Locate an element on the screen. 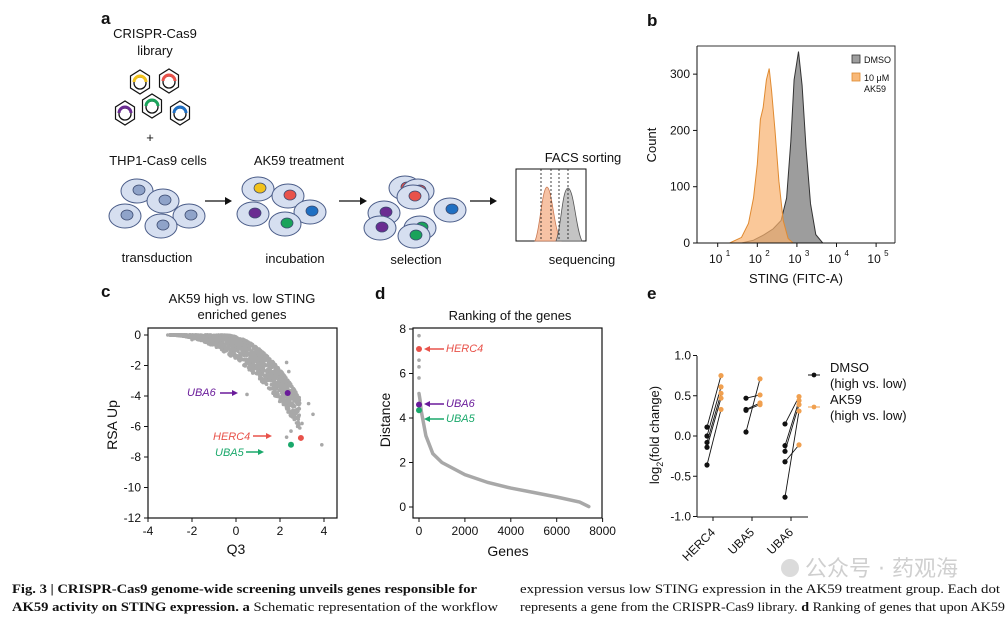 The height and width of the screenshot is (618, 1007). y-tick-label: -1.0 is located at coordinates (680, 517).